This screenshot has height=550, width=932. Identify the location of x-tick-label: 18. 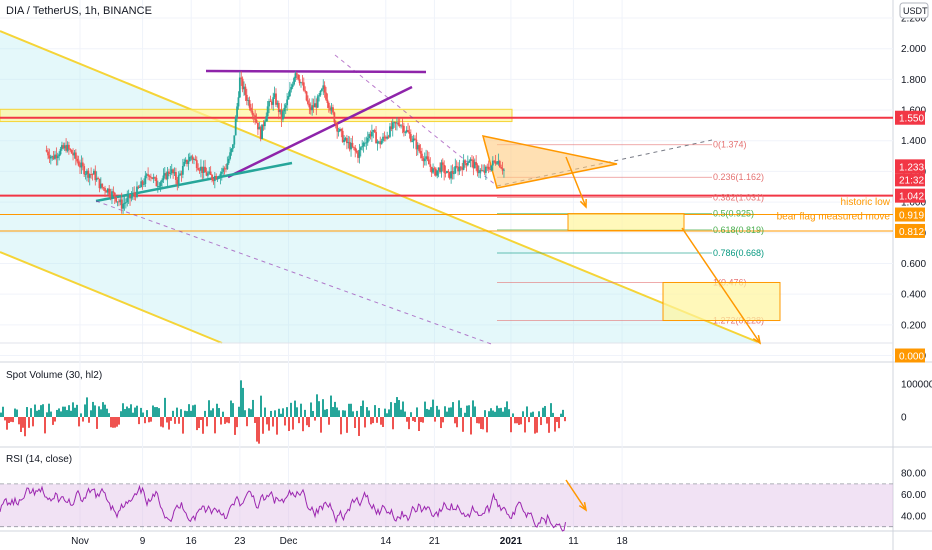
(623, 541).